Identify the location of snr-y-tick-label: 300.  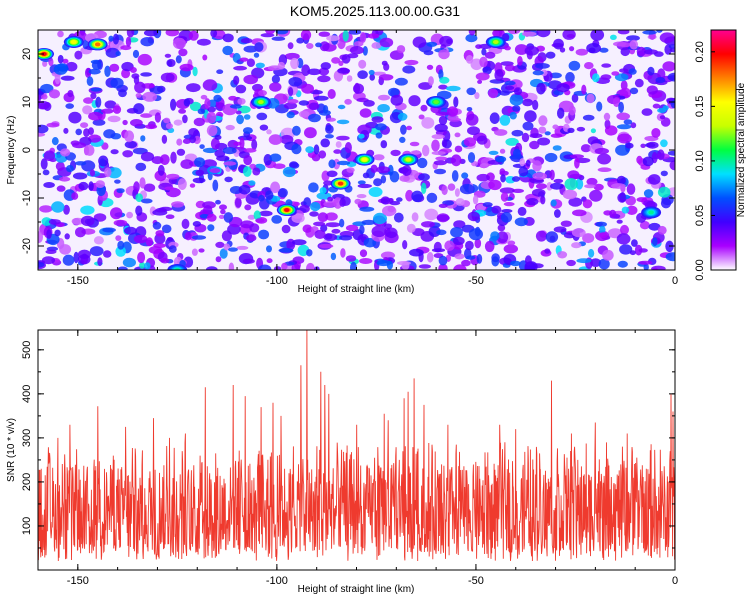
(27, 438).